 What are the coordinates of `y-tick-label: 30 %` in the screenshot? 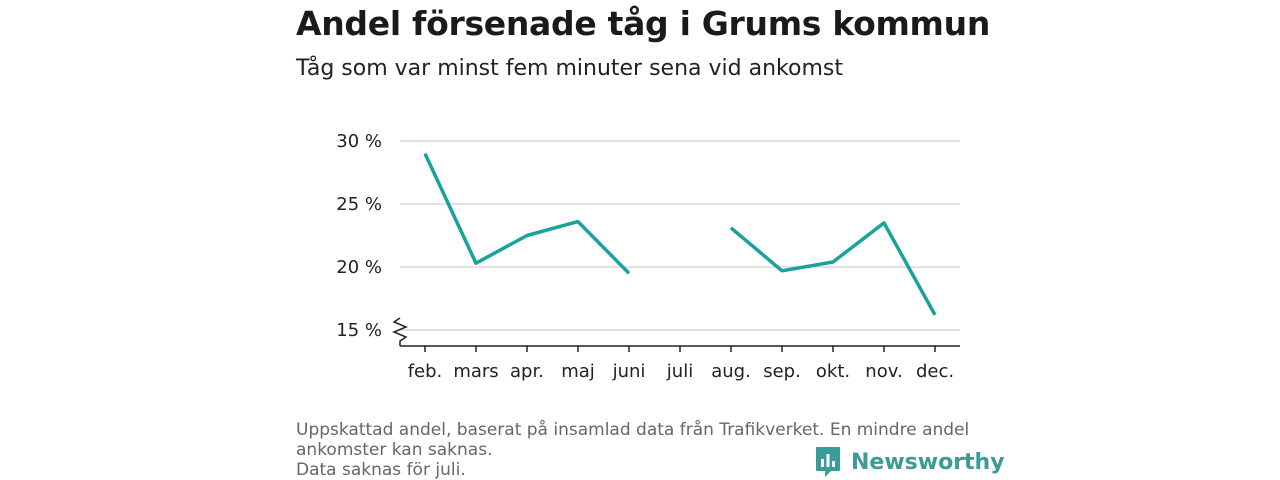 It's located at (359, 141).